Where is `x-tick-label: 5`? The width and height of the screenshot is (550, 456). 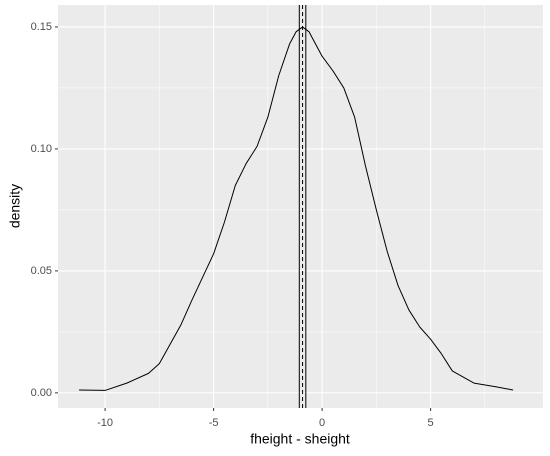
x-tick-label: 5 is located at coordinates (431, 423).